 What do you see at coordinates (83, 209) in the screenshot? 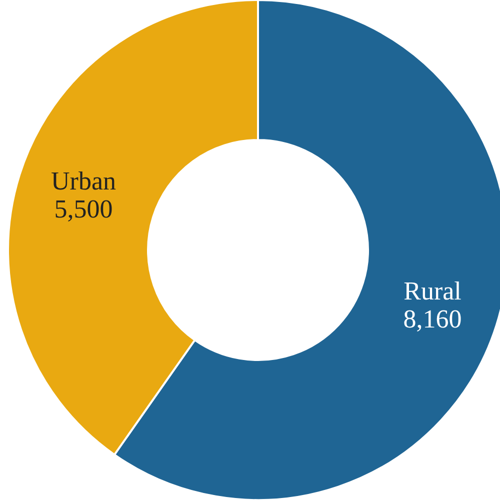
I see `data-label: 5,500` at bounding box center [83, 209].